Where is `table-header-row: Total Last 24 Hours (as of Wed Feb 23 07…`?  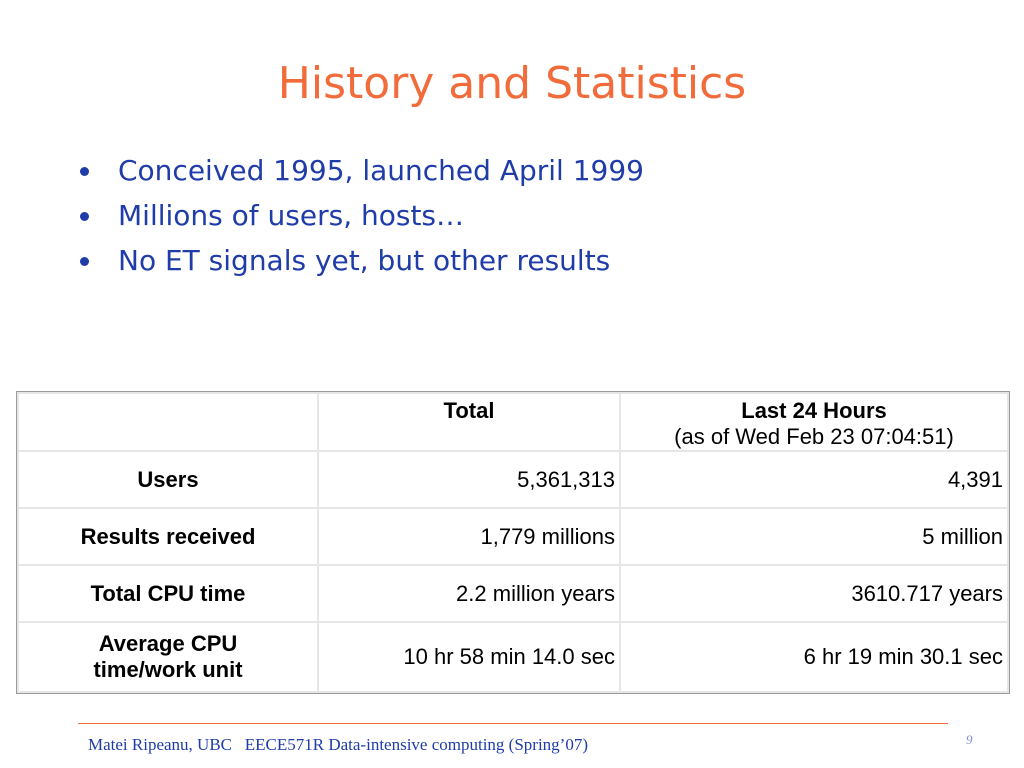 table-header-row: Total Last 24 Hours (as of Wed Feb 23 07… is located at coordinates (513, 422).